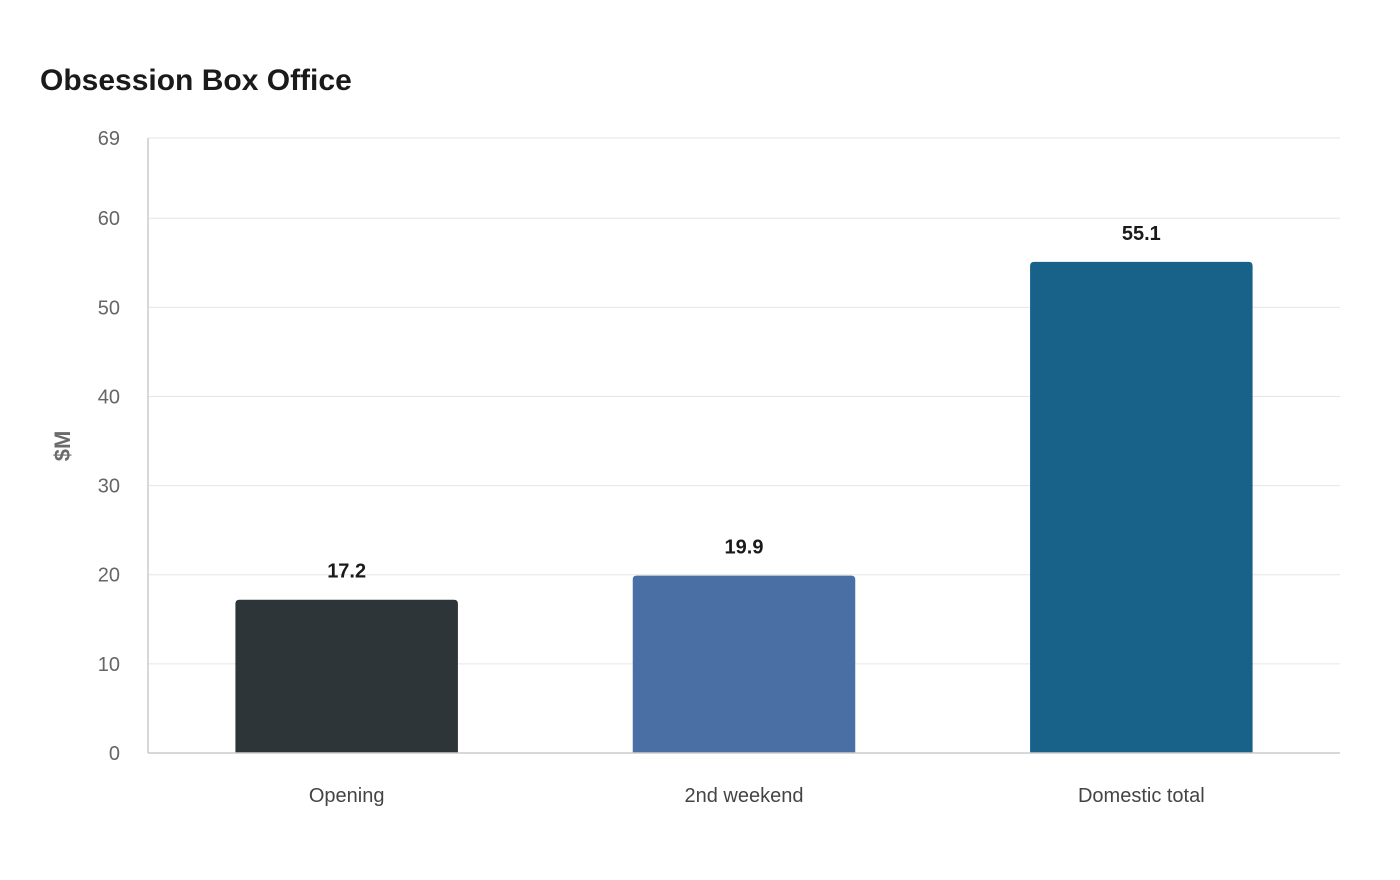 This screenshot has width=1400, height=880. Describe the element at coordinates (346, 572) in the screenshot. I see `bar-value-label: 17.2` at that location.